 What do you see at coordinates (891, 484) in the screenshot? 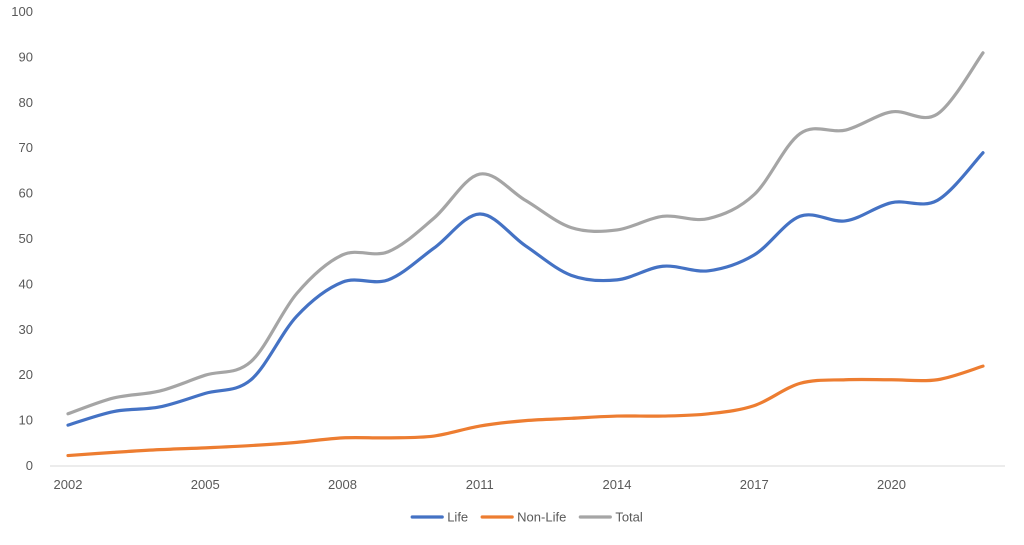
I see `x-tick-label: 2020` at bounding box center [891, 484].